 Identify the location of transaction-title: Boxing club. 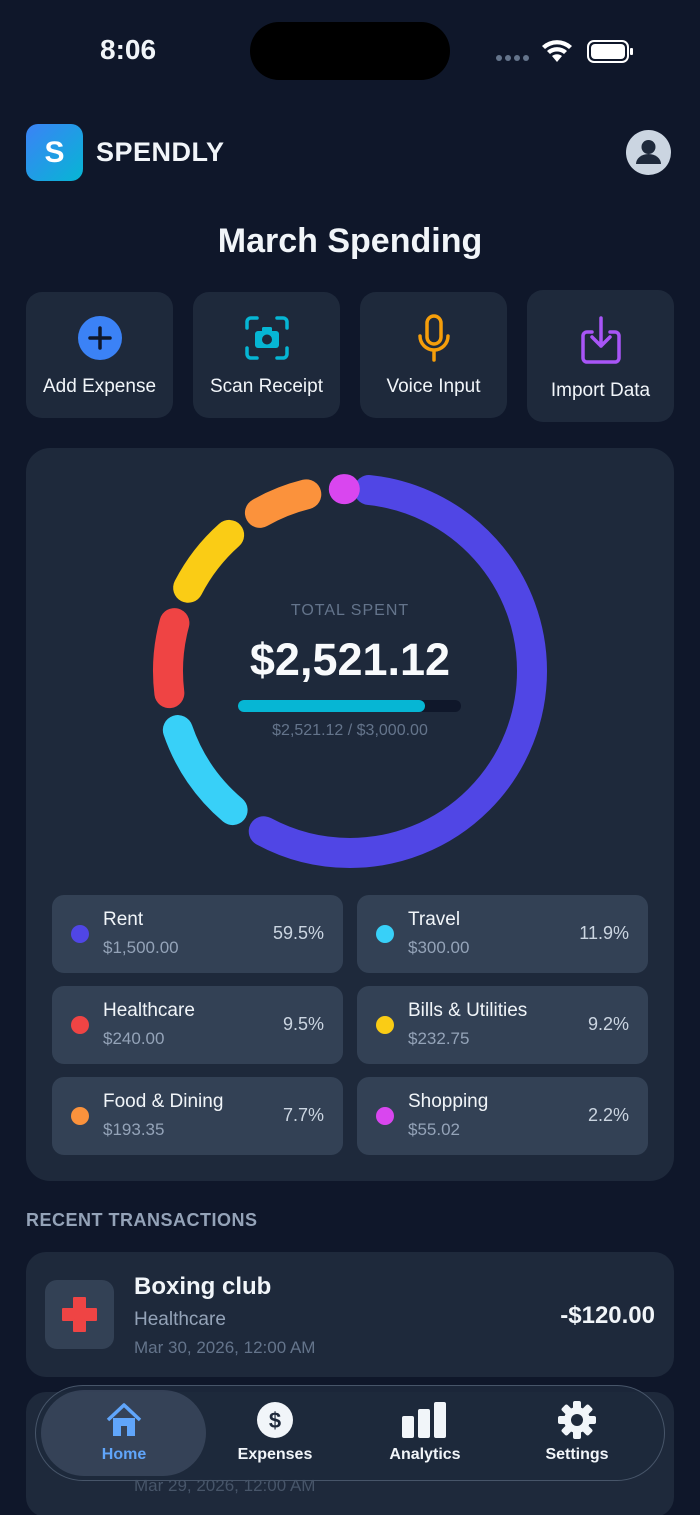
(203, 1286).